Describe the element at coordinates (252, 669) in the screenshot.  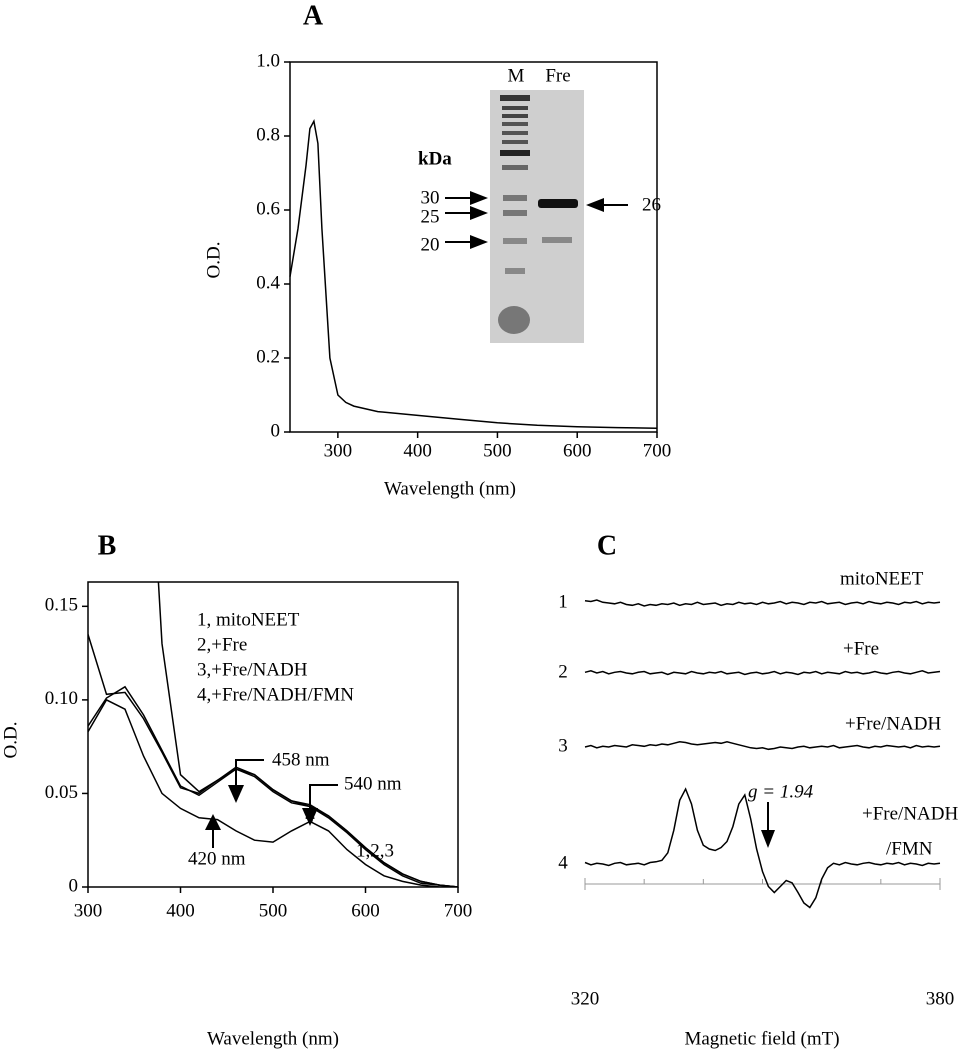
I see `legend-entry: 3,+Fre/NADH` at that location.